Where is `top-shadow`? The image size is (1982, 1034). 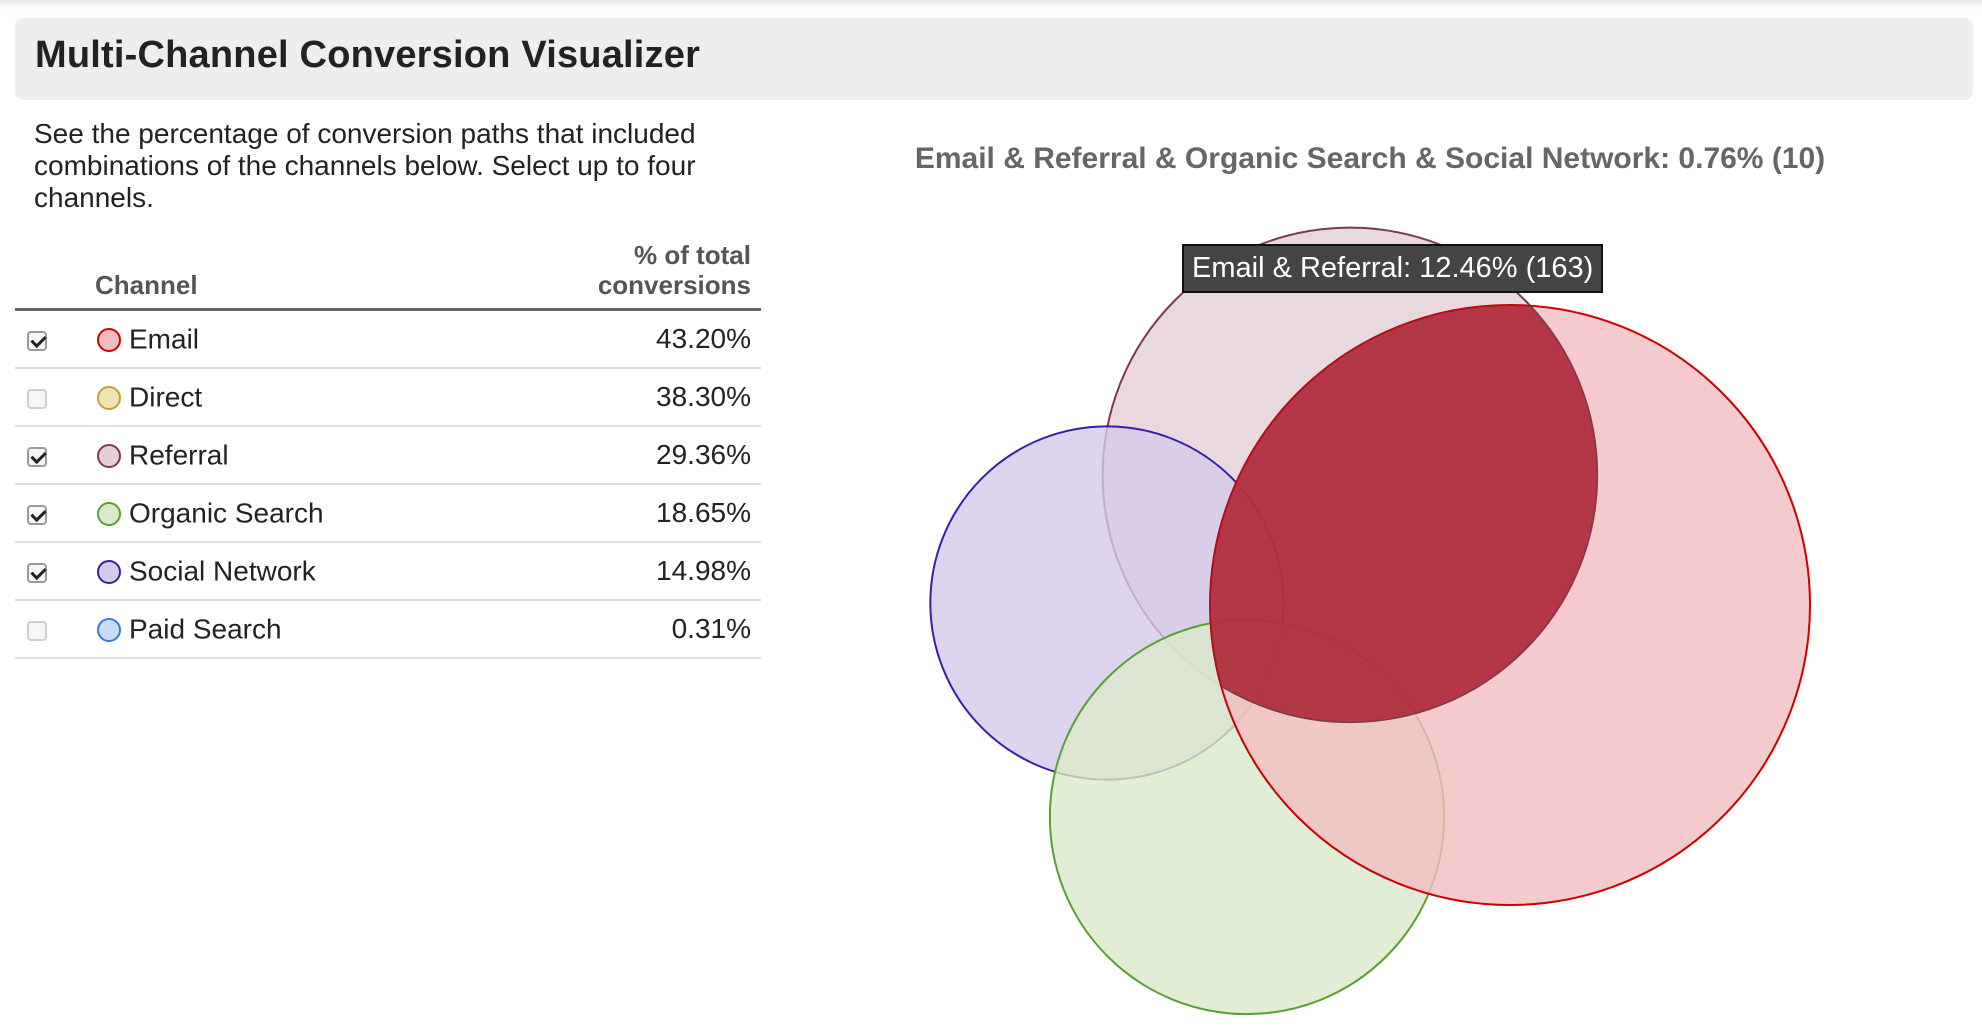 top-shadow is located at coordinates (991, 5).